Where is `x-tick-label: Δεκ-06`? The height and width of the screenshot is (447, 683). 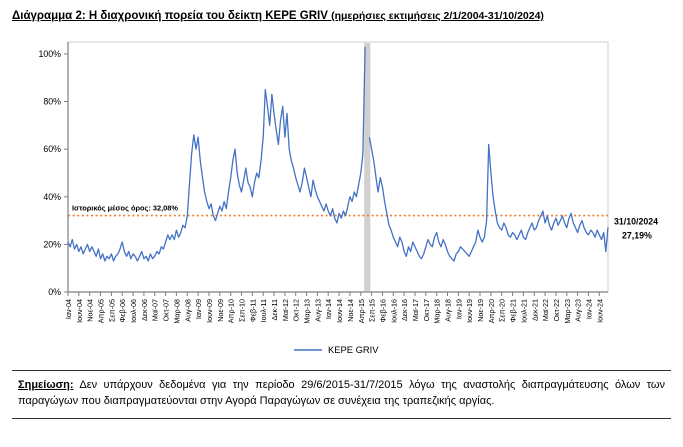 x-tick-label: Δεκ-06 is located at coordinates (144, 310).